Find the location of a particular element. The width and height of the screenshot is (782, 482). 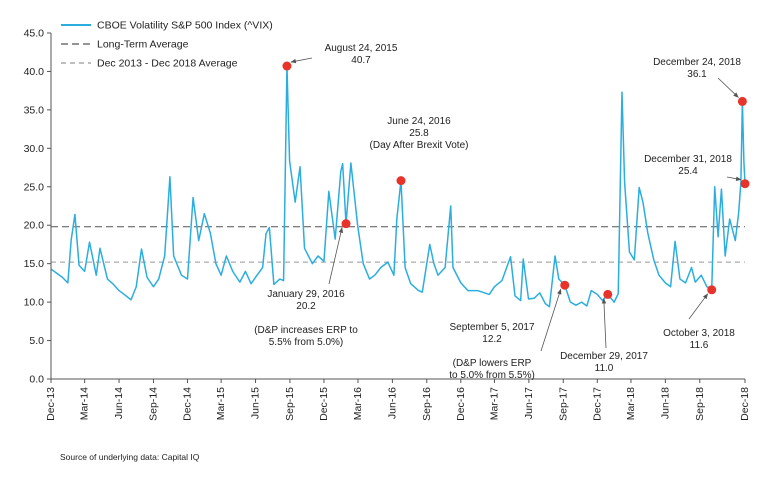

y-tick-label: 5.0 is located at coordinates (36, 341).